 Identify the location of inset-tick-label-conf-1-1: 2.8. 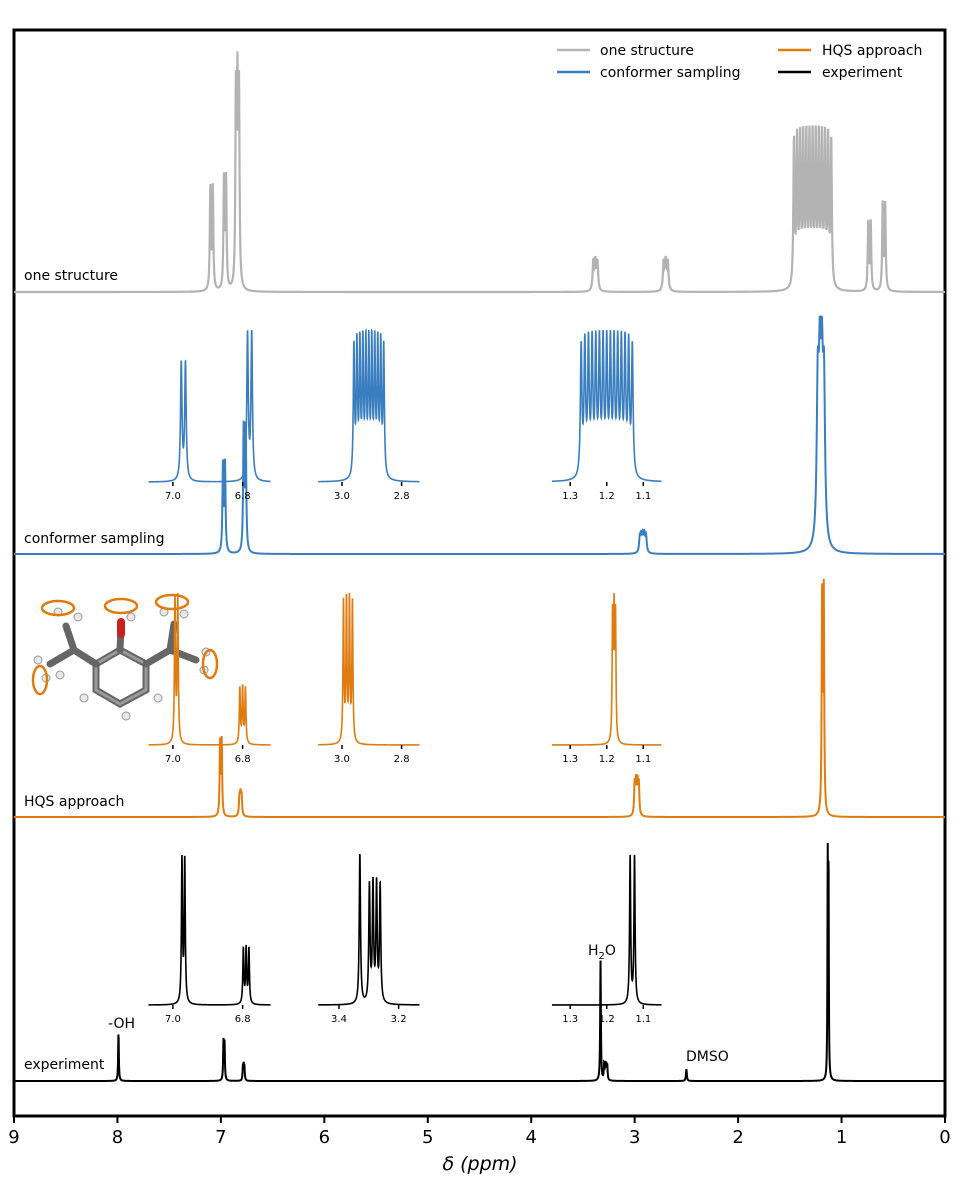
(402, 496).